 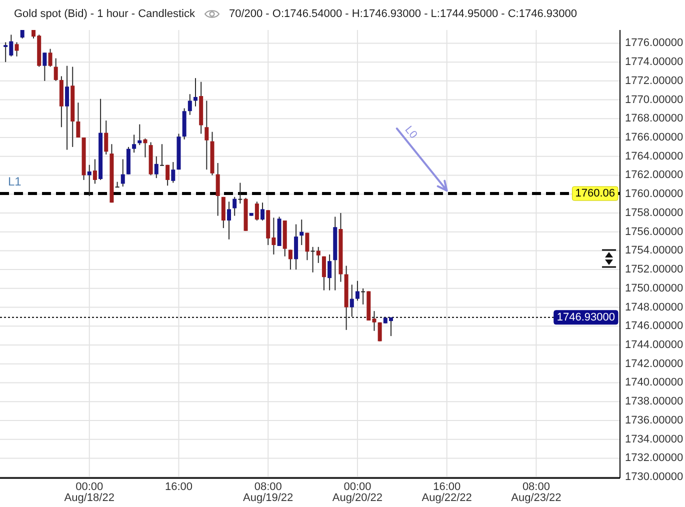 I want to click on y-tick-label: 1752.00000, so click(x=654, y=270).